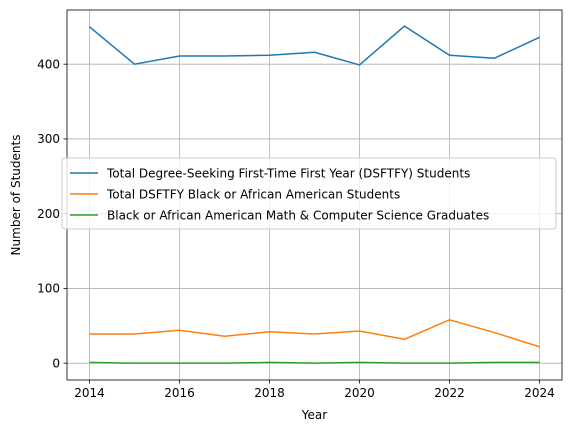  I want to click on x-tick-label: 2014, so click(89, 393).